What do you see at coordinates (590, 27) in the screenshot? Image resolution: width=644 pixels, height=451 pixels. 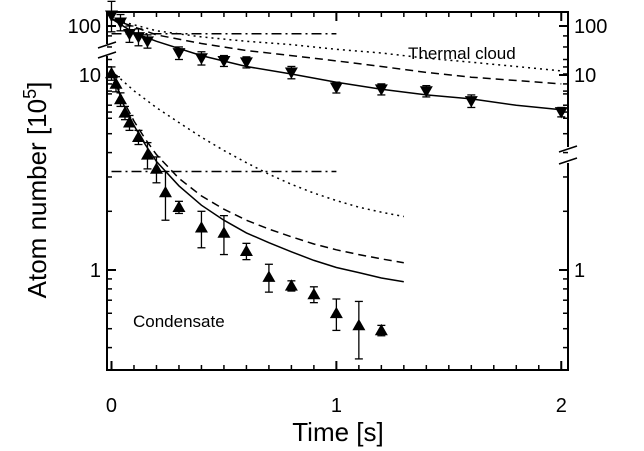 I see `y-tick-label-right: 100` at bounding box center [590, 27].